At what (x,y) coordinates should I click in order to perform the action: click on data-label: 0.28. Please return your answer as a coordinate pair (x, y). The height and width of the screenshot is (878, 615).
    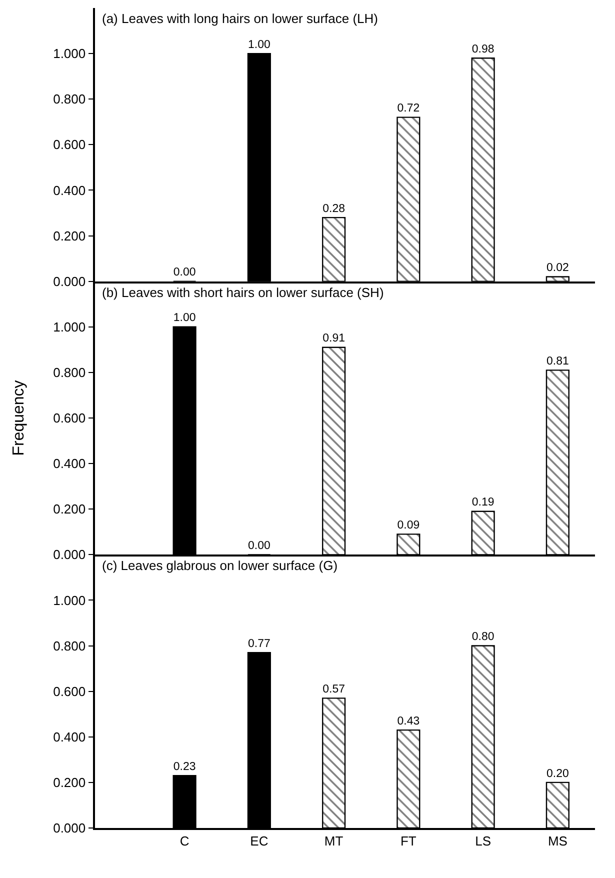
    Looking at the image, I should click on (333, 208).